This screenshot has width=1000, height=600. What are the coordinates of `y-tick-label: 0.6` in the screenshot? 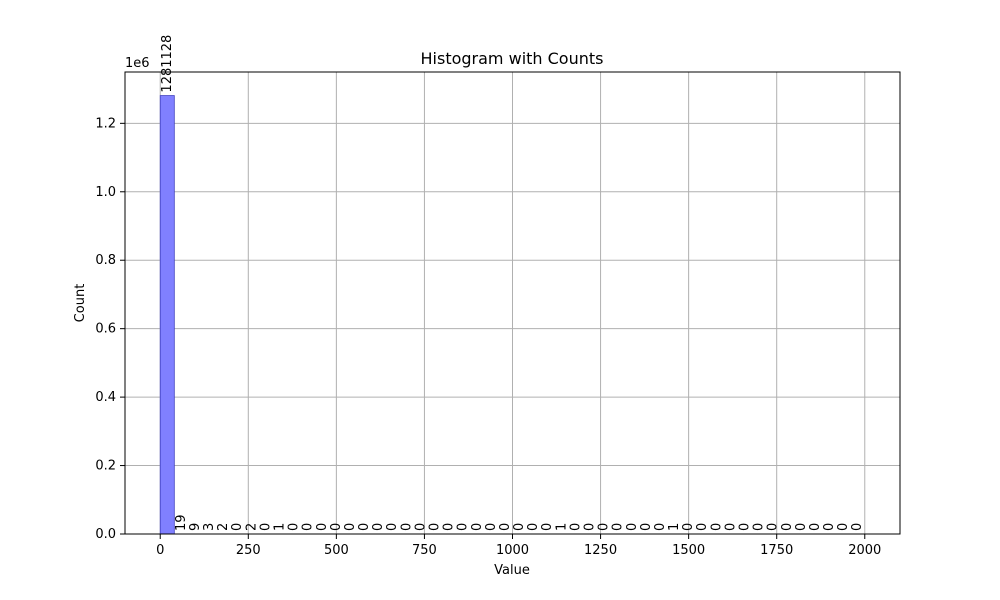 It's located at (105, 329).